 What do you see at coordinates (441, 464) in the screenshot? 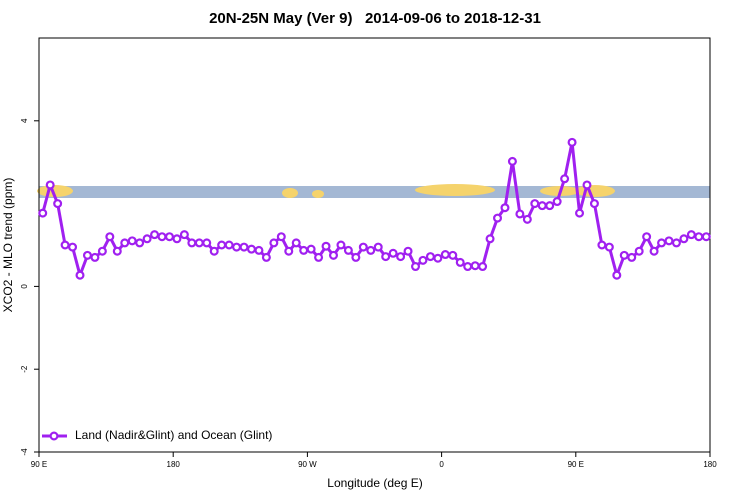
I see `x-tick-label: 0` at bounding box center [441, 464].